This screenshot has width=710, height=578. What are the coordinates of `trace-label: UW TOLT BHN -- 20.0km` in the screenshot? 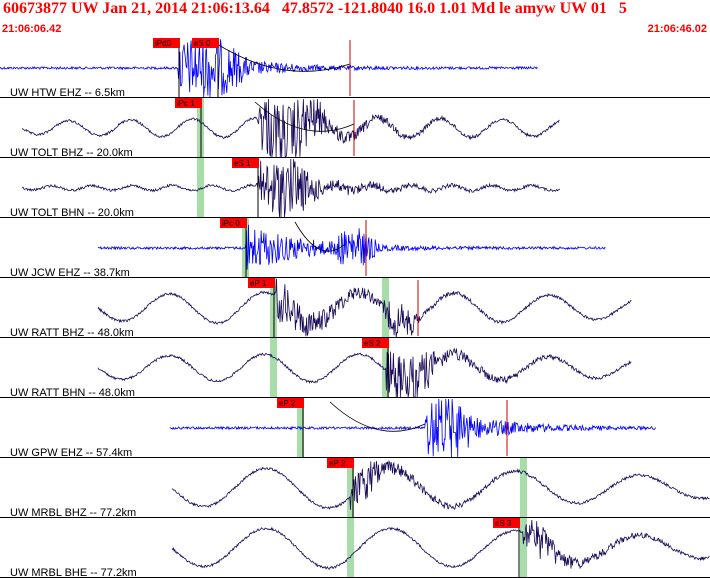 It's located at (72, 213).